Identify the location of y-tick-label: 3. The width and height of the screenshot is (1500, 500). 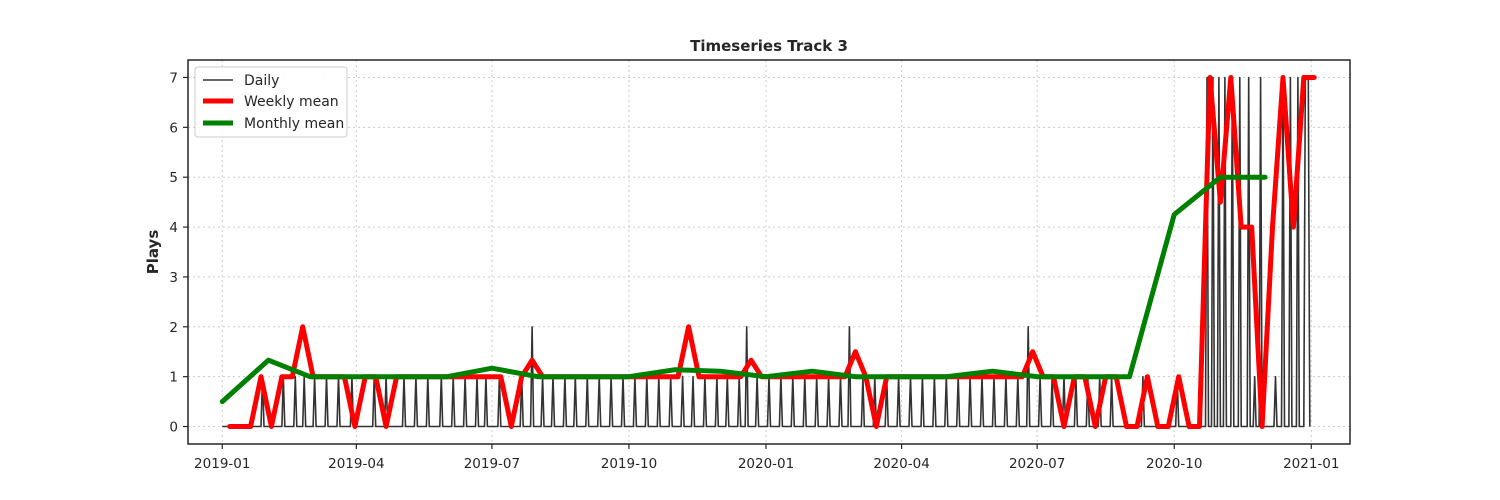
(173, 278).